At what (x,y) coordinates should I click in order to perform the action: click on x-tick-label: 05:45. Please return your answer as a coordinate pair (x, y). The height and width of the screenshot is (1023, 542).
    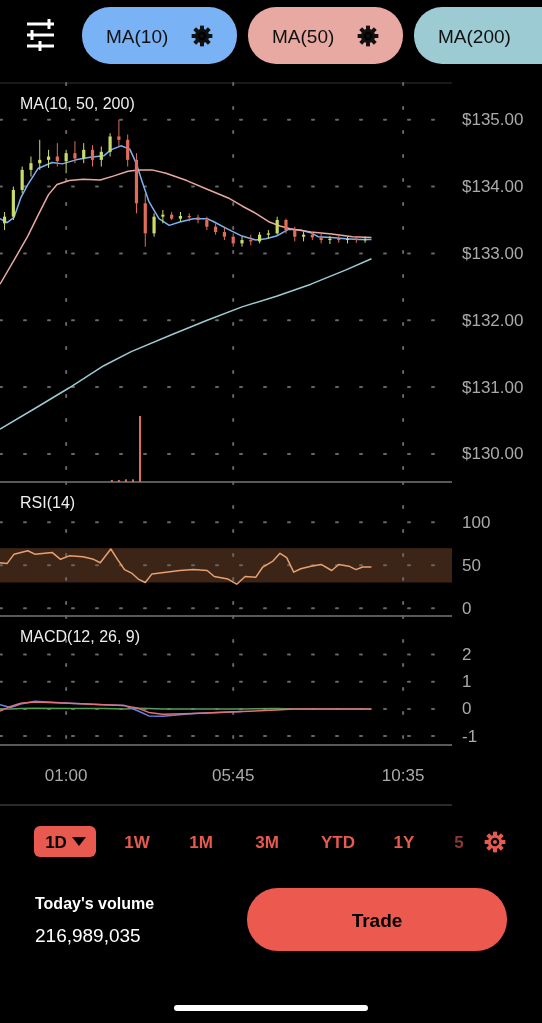
    Looking at the image, I should click on (233, 775).